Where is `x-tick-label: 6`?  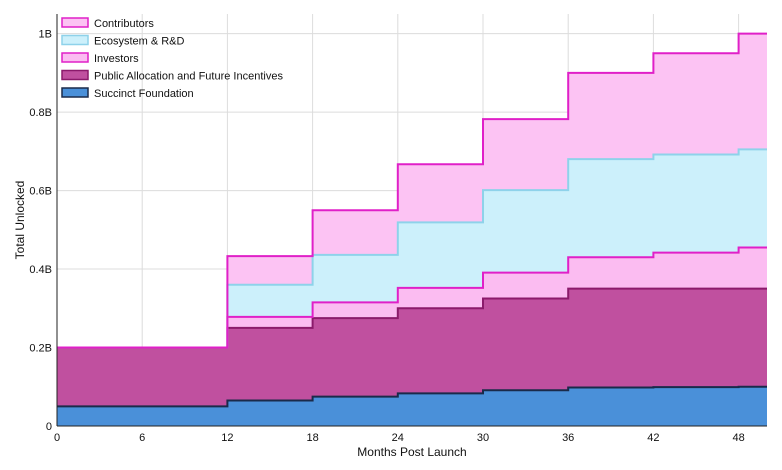
x-tick-label: 6 is located at coordinates (142, 438).